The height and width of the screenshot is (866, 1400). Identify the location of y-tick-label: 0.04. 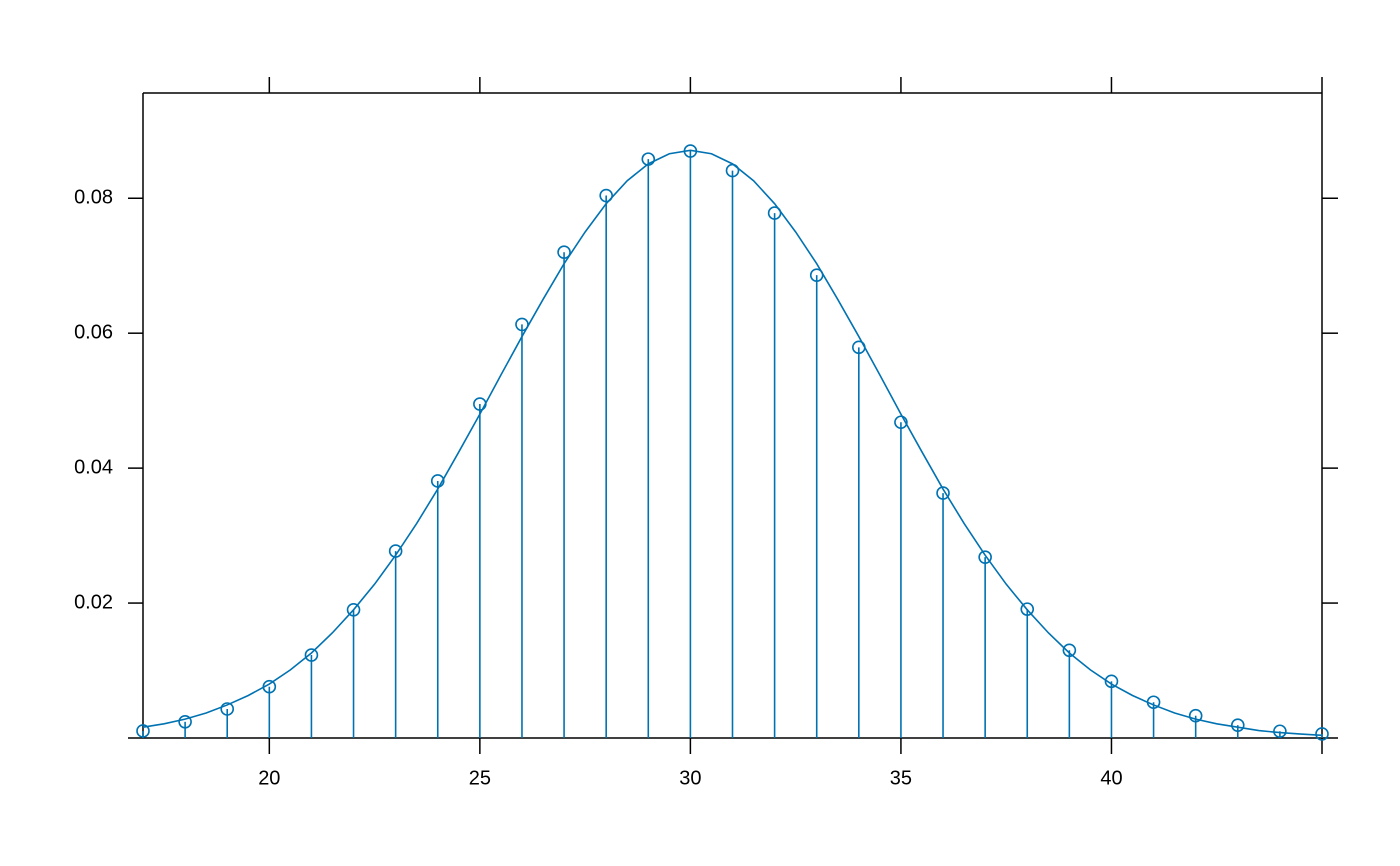
(93, 467).